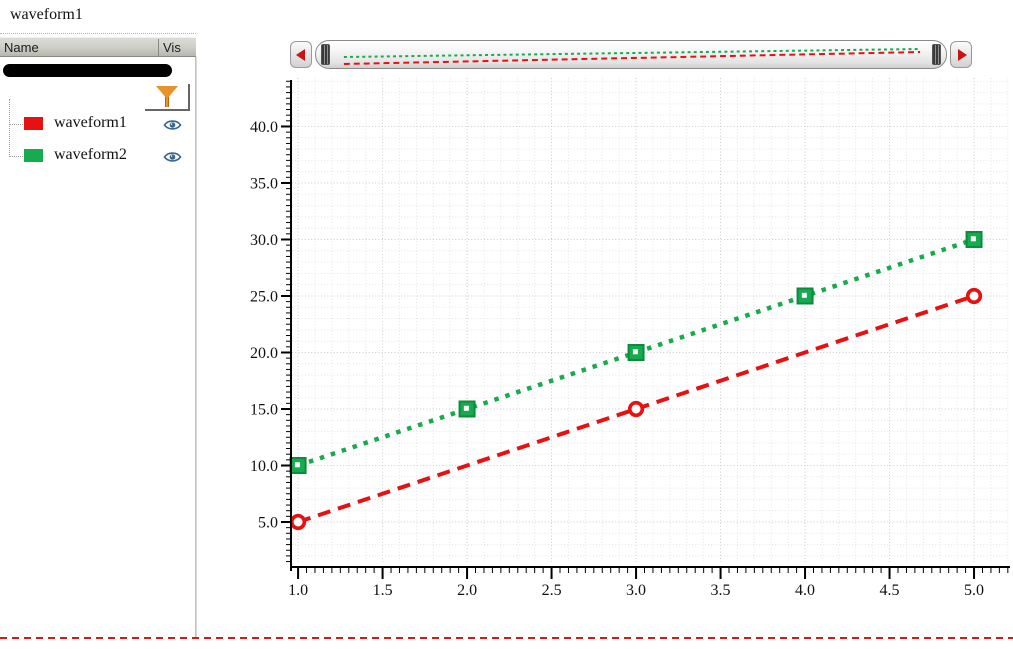  Describe the element at coordinates (167, 92) in the screenshot. I see `funnel-cone` at that location.